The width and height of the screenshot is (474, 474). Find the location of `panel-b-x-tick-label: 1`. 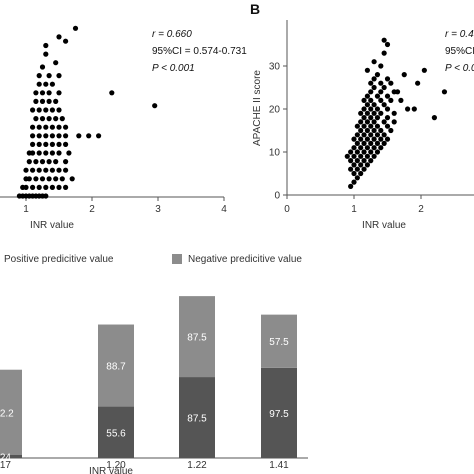

panel-b-x-tick-label: 1 is located at coordinates (354, 209).